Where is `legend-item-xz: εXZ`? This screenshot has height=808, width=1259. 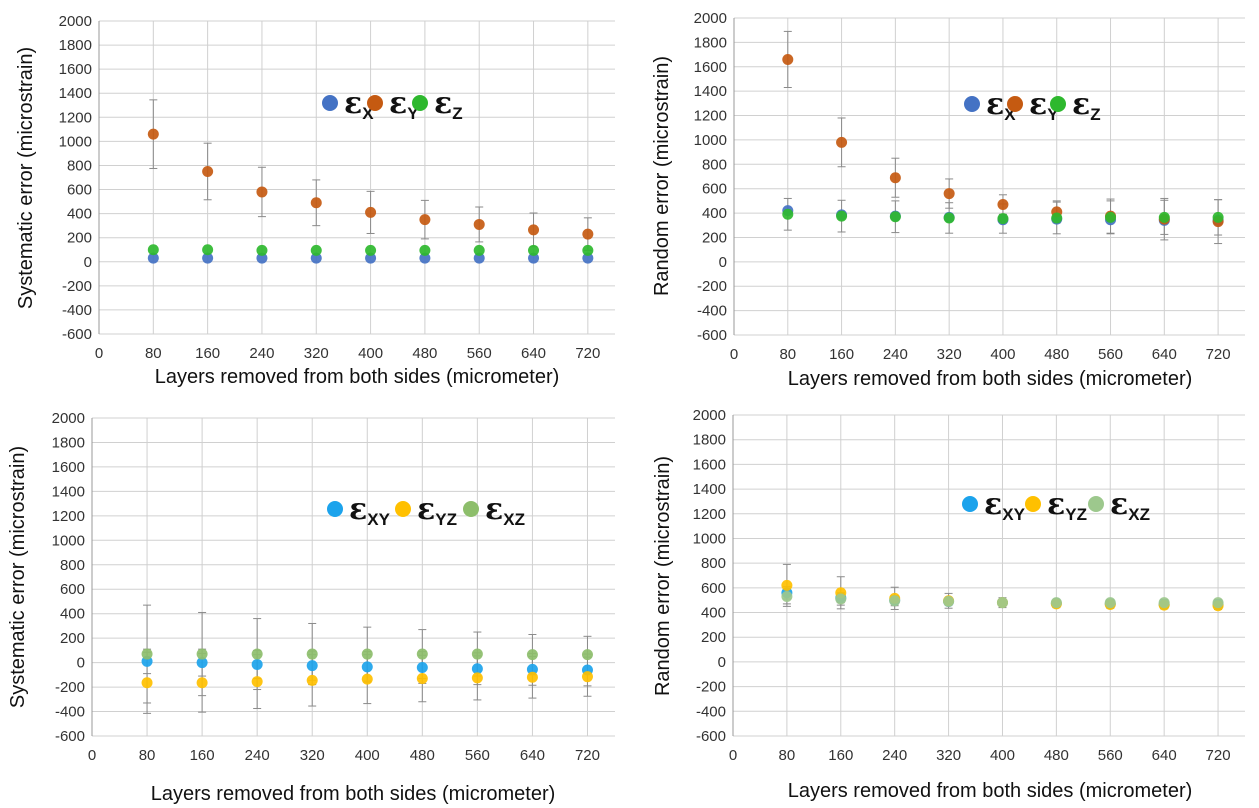 legend-item-xz: εXZ is located at coordinates (494, 510).